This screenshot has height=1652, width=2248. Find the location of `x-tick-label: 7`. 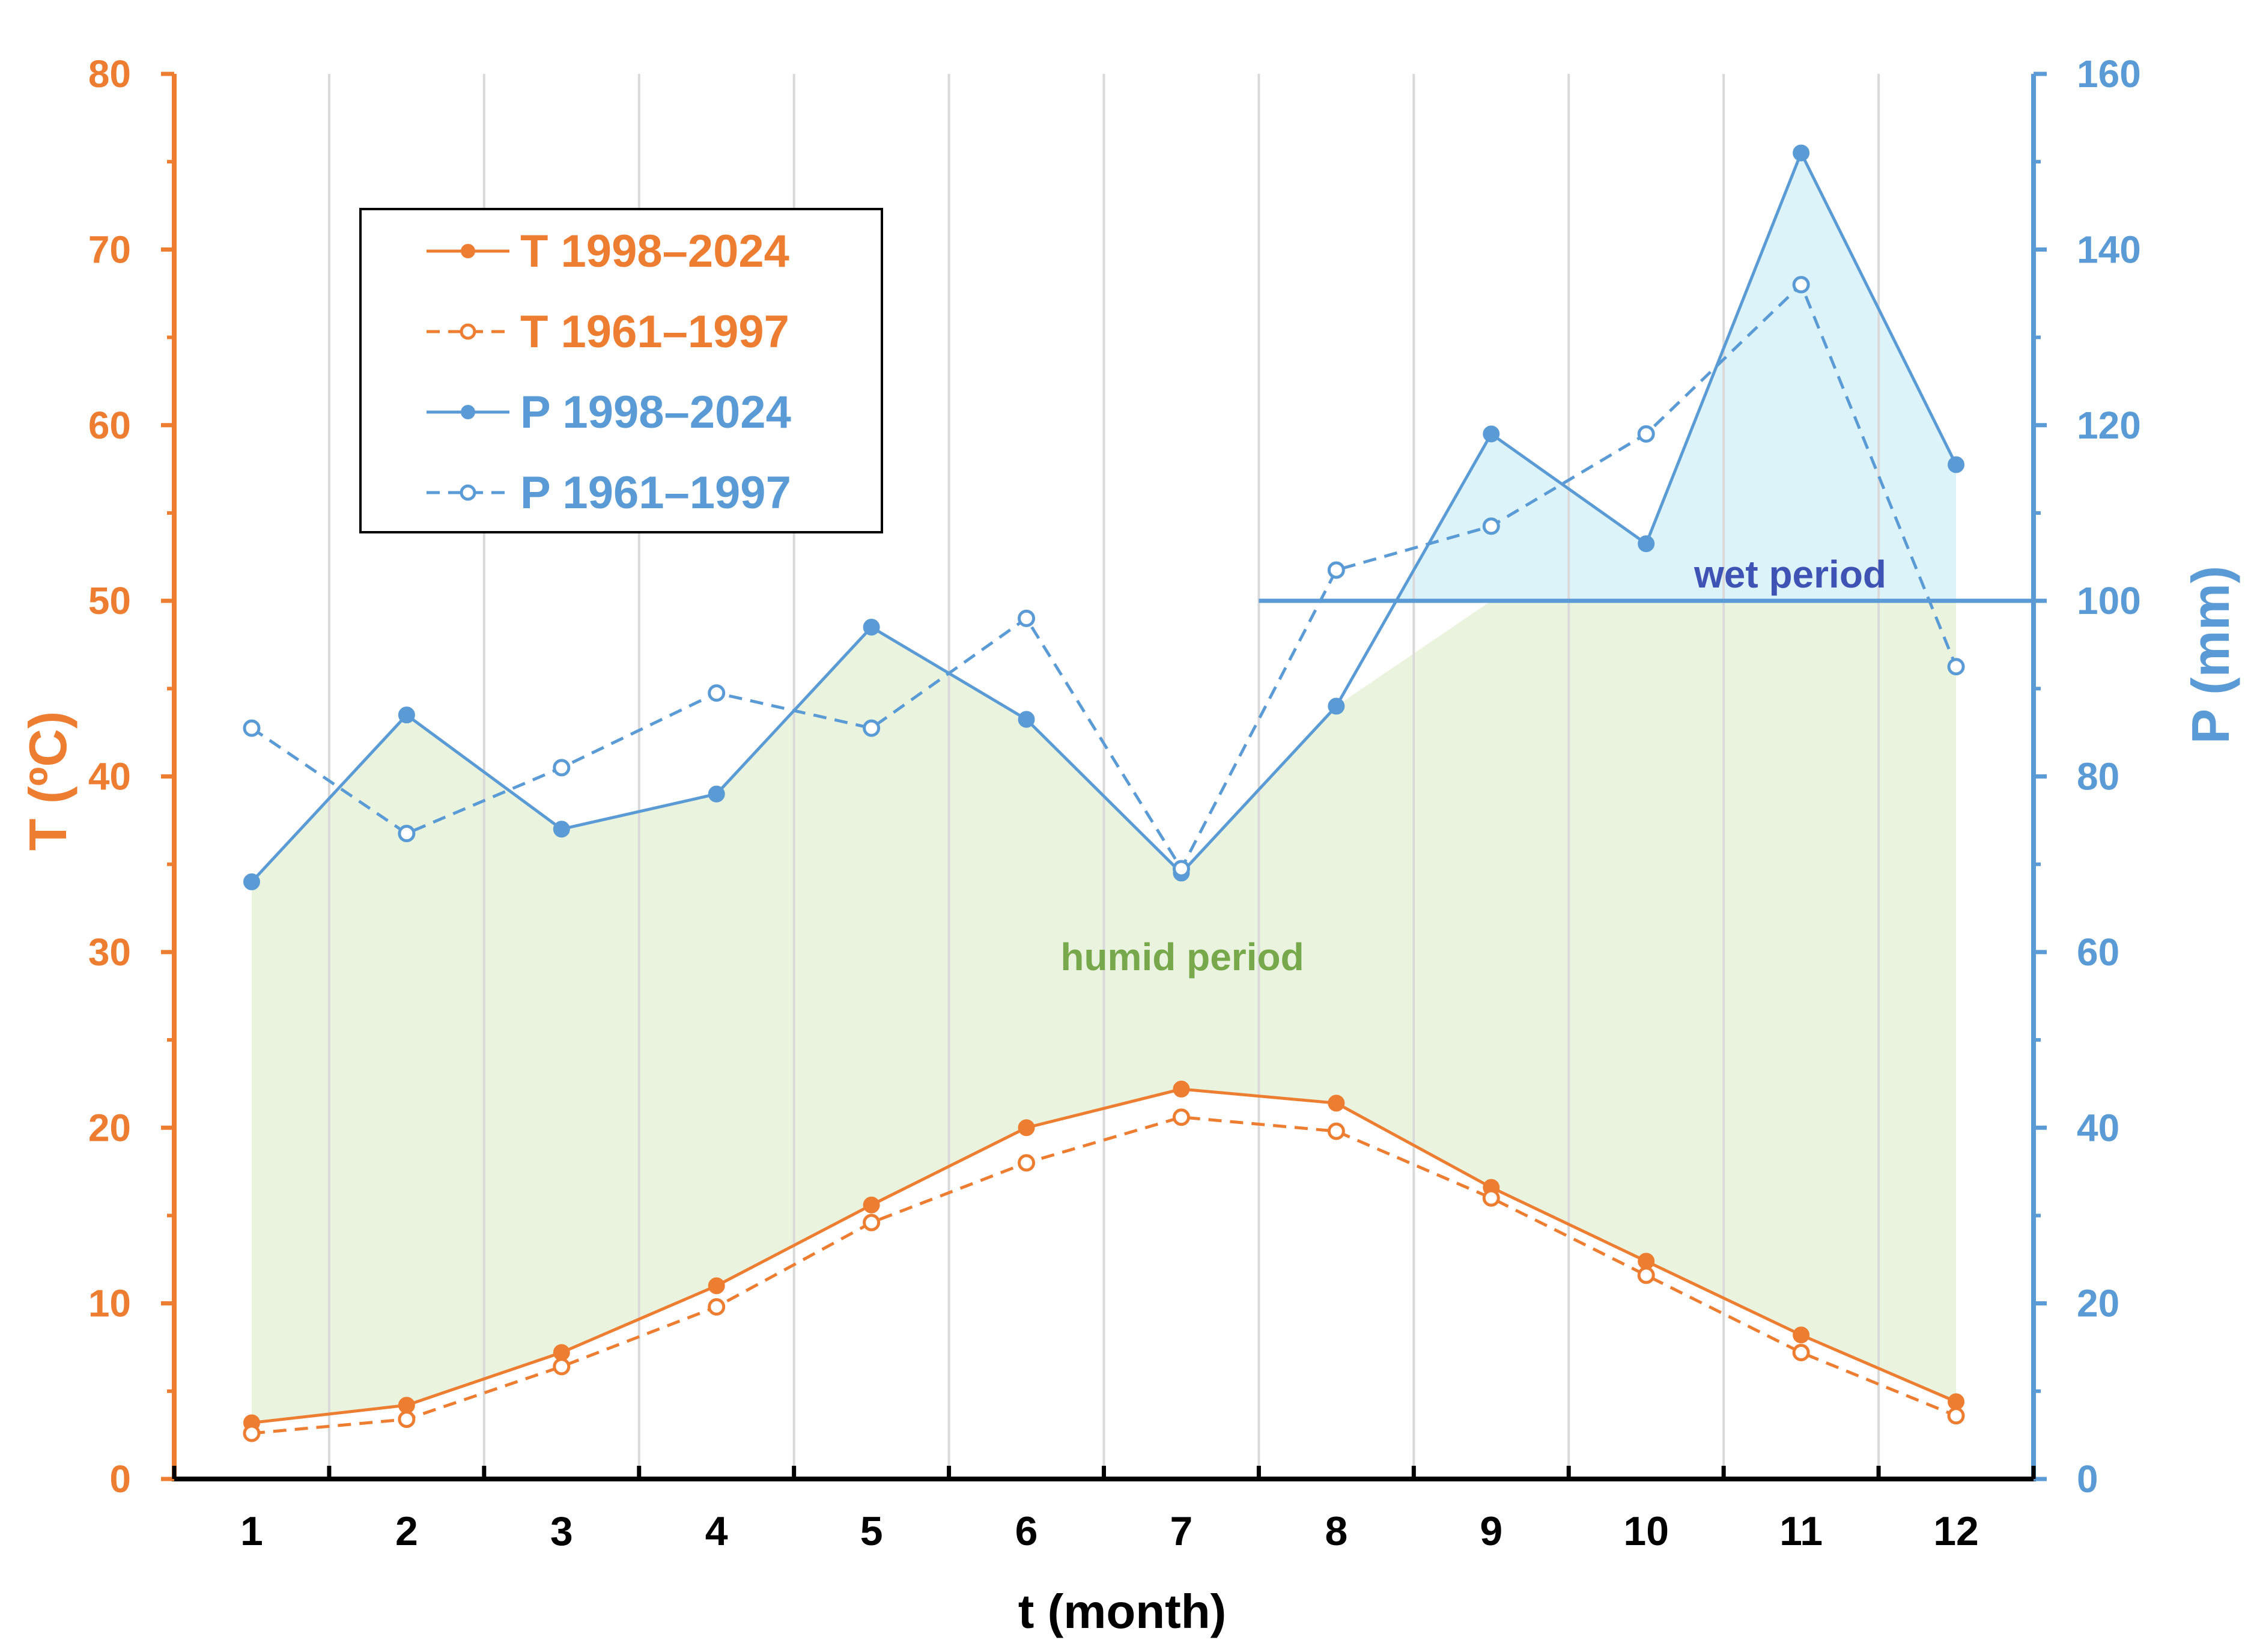

x-tick-label: 7 is located at coordinates (1181, 1531).